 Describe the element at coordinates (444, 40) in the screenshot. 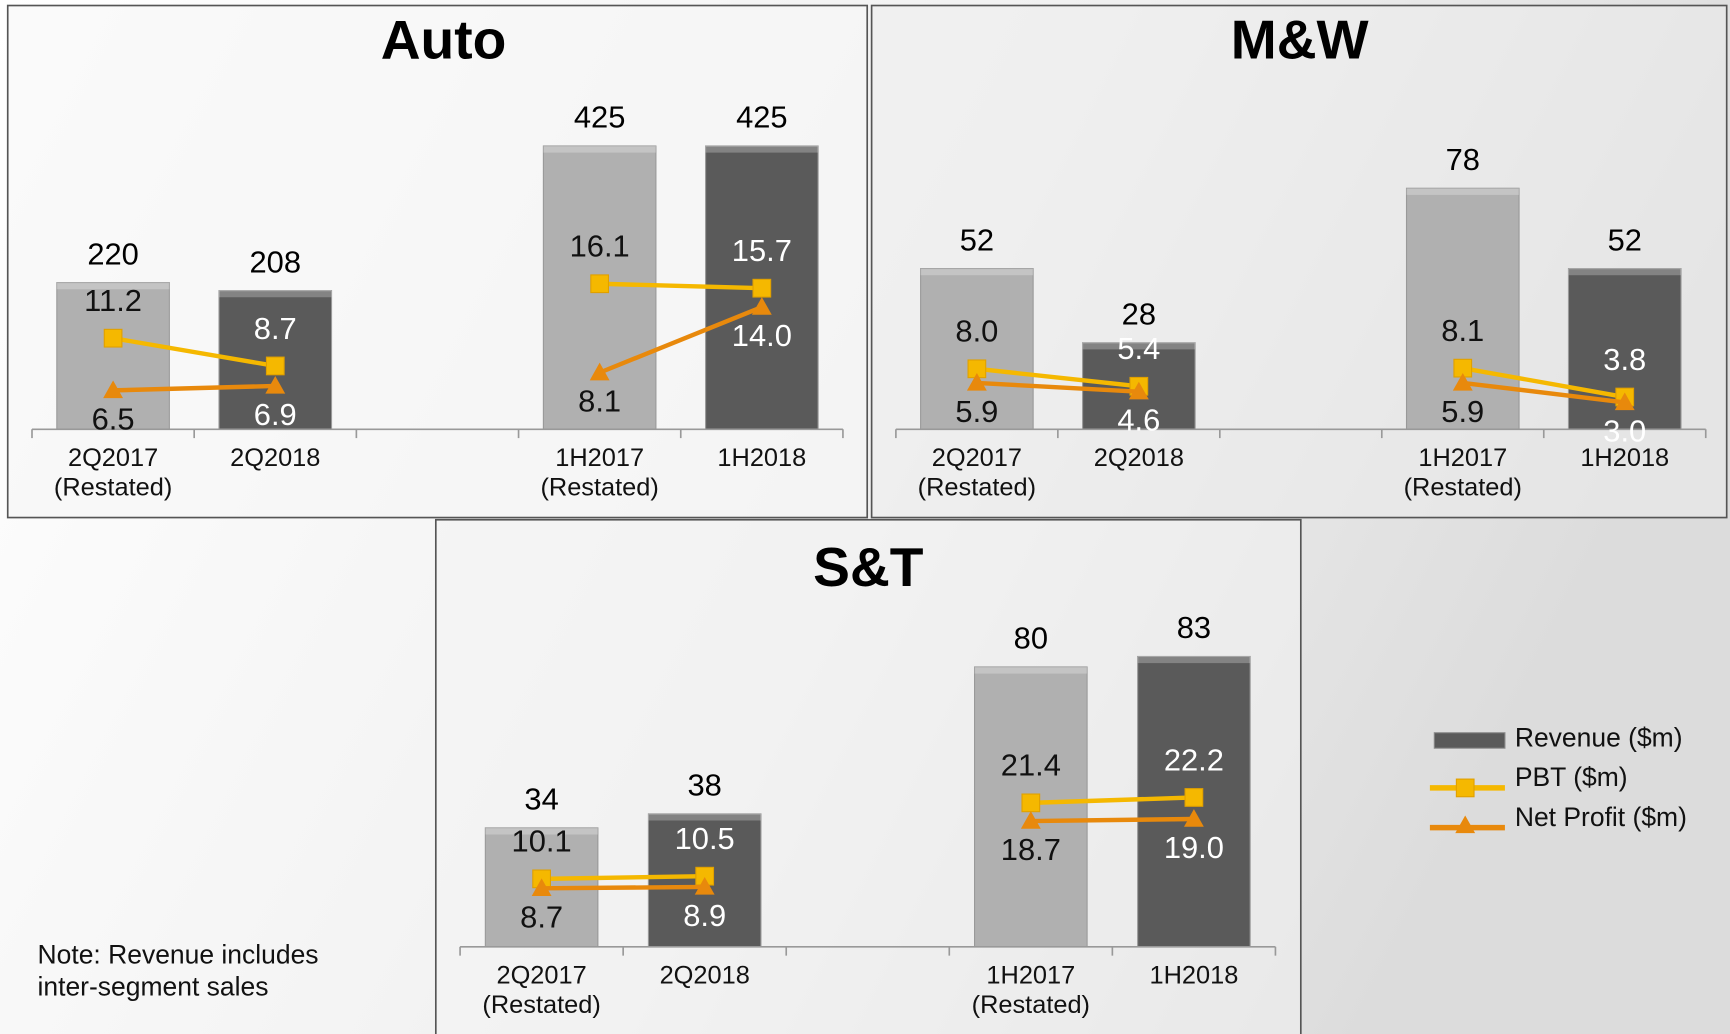

I see `chart-title: Auto` at that location.